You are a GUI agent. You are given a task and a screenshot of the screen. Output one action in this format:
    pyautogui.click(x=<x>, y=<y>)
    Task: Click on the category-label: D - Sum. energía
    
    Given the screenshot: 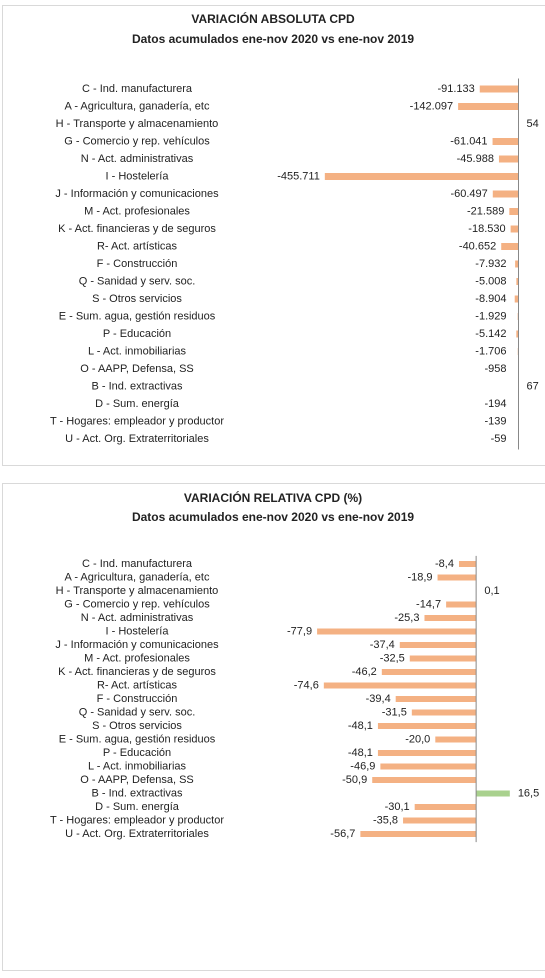 What is the action you would take?
    pyautogui.click(x=137, y=807)
    